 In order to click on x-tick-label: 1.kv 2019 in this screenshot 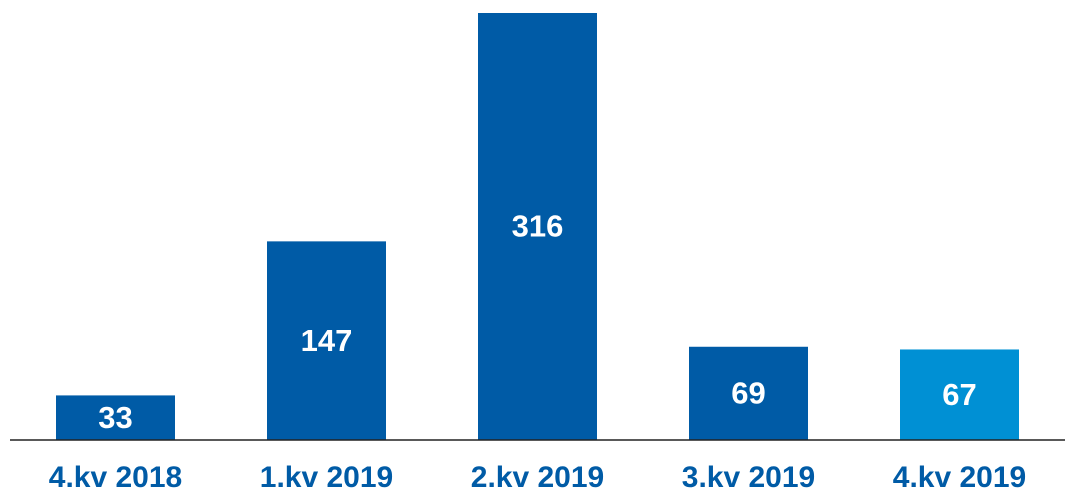, I will do `click(326, 477)`.